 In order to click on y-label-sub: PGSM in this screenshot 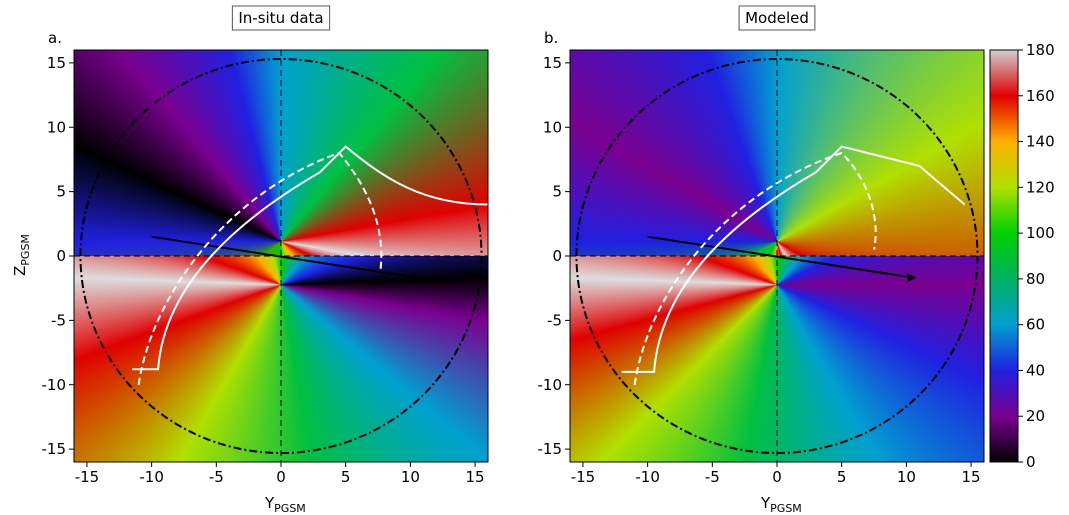, I will do `click(25, 250)`.